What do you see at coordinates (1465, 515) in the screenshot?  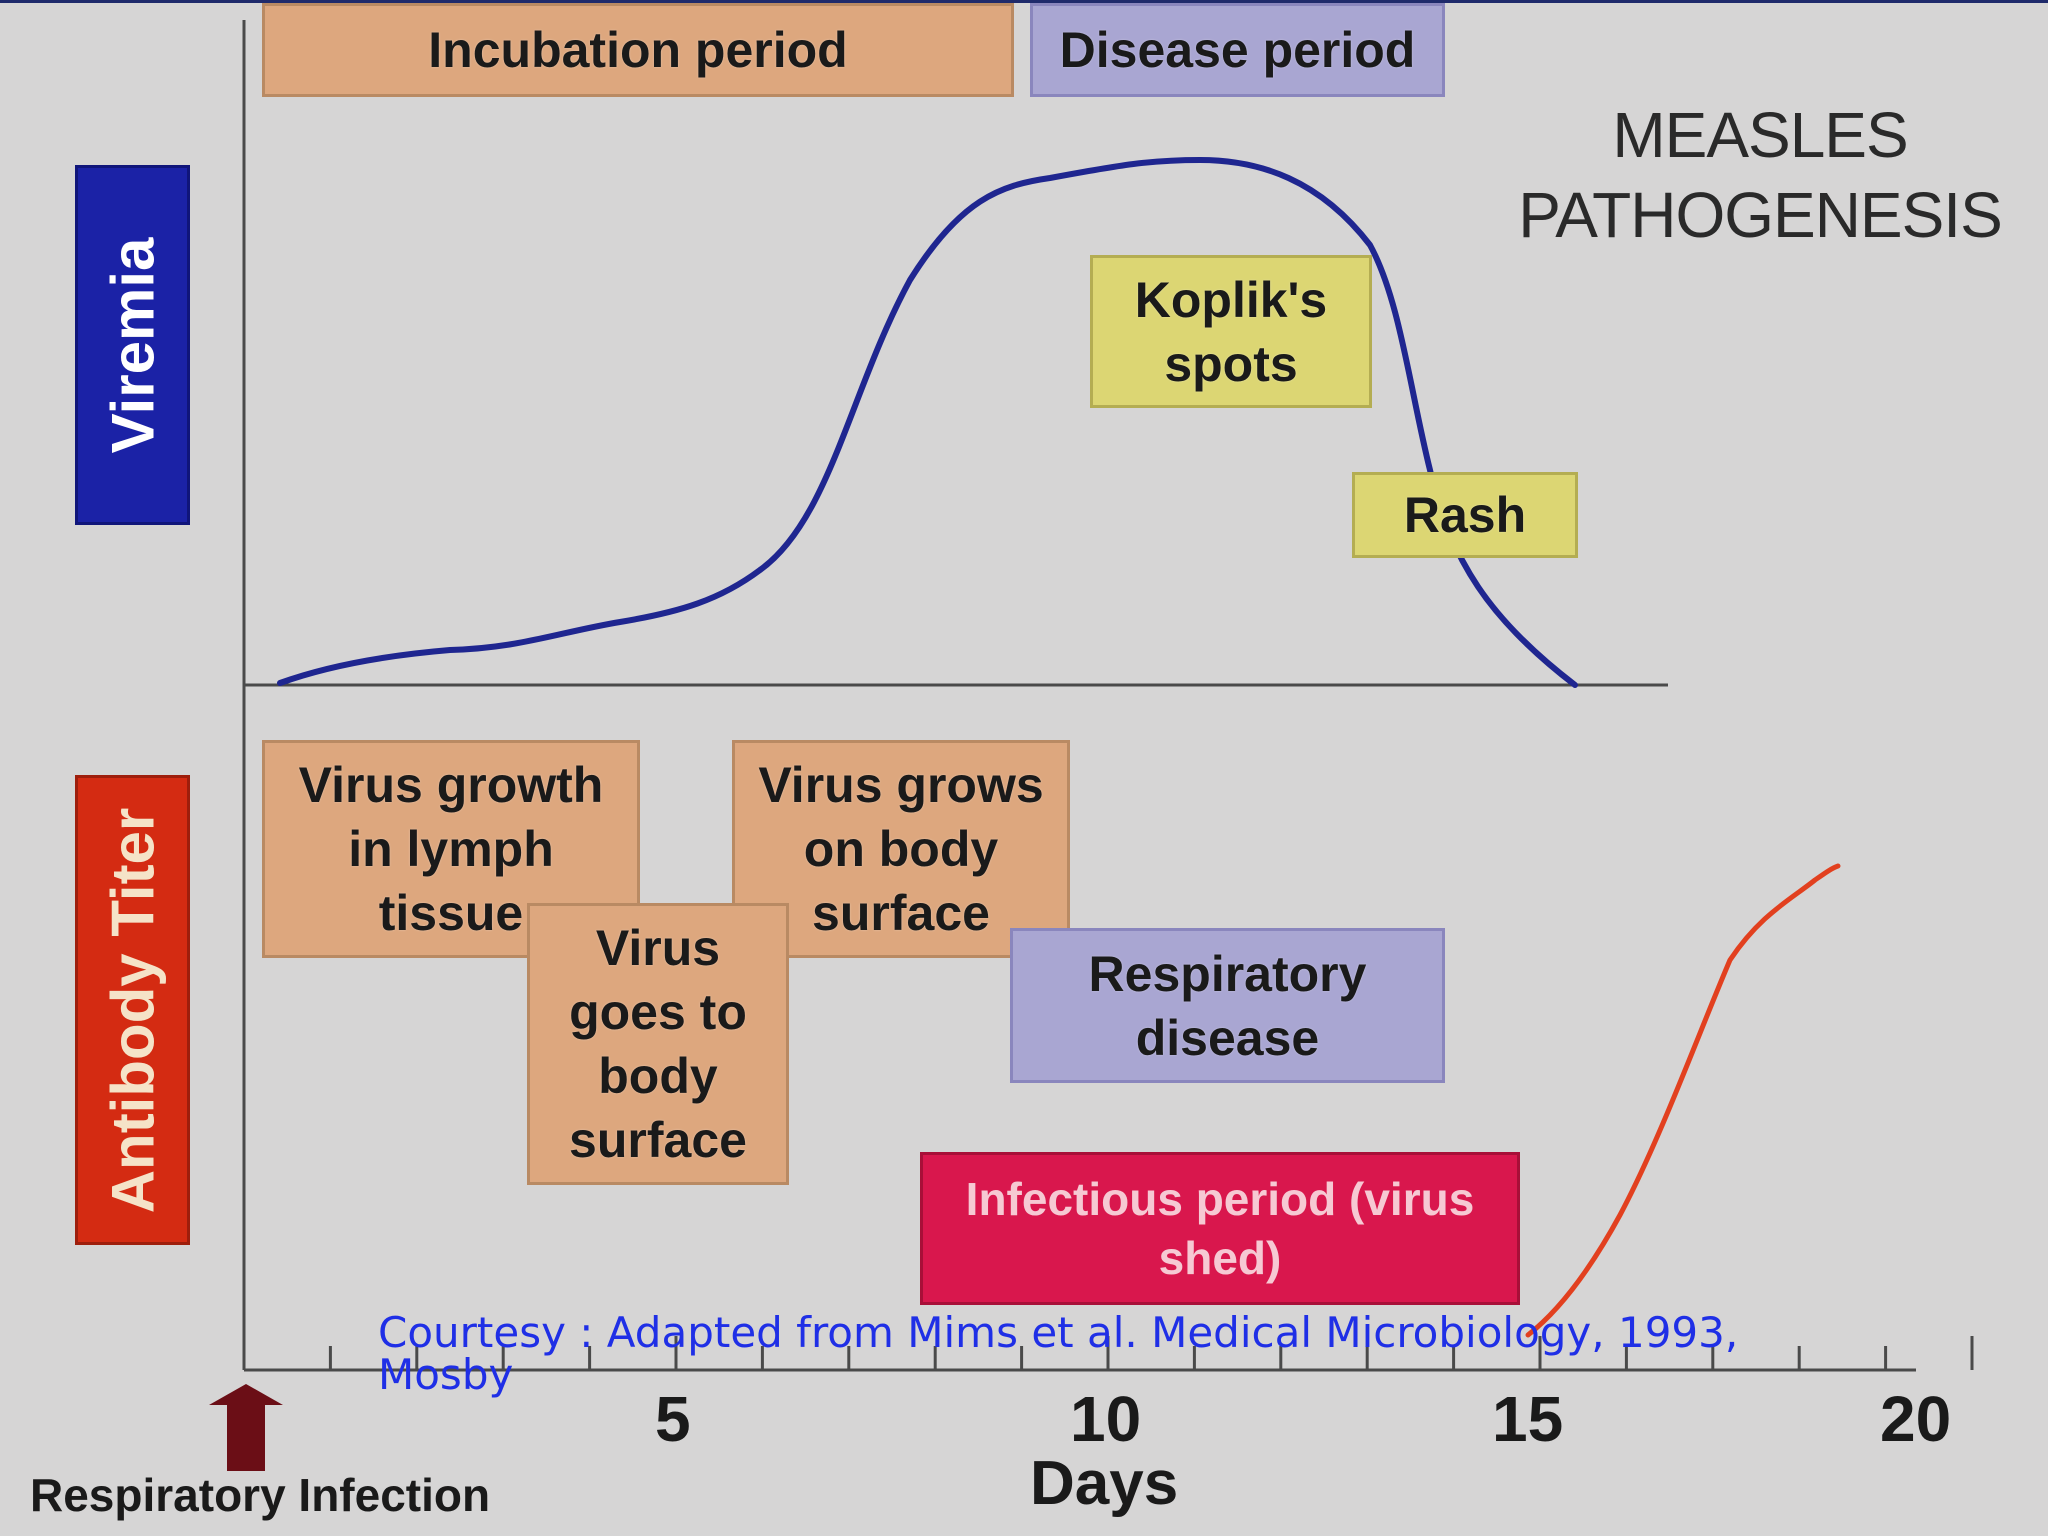 I see `rash-box: Rash` at bounding box center [1465, 515].